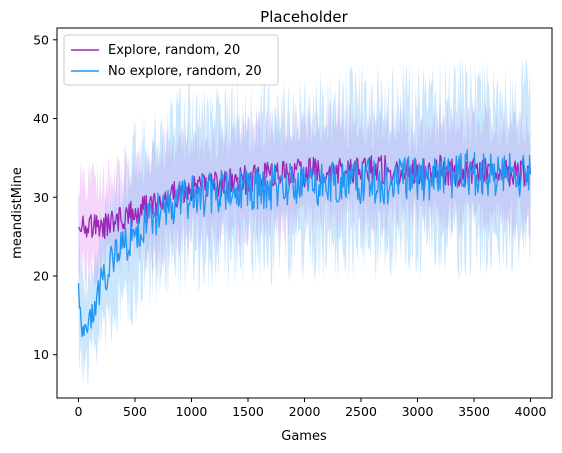 The image size is (562, 453). What do you see at coordinates (41, 354) in the screenshot?
I see `y-tick-label: 10` at bounding box center [41, 354].